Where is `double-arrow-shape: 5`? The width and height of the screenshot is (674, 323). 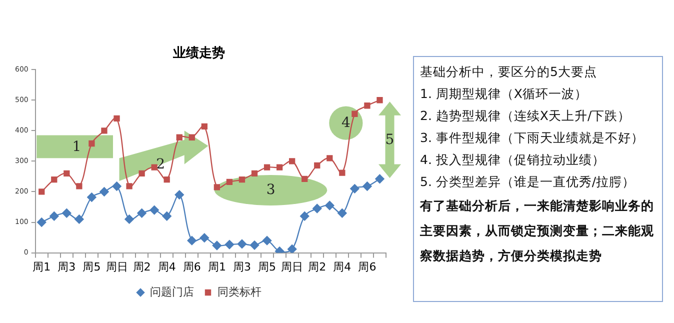 double-arrow-shape: 5 is located at coordinates (390, 140).